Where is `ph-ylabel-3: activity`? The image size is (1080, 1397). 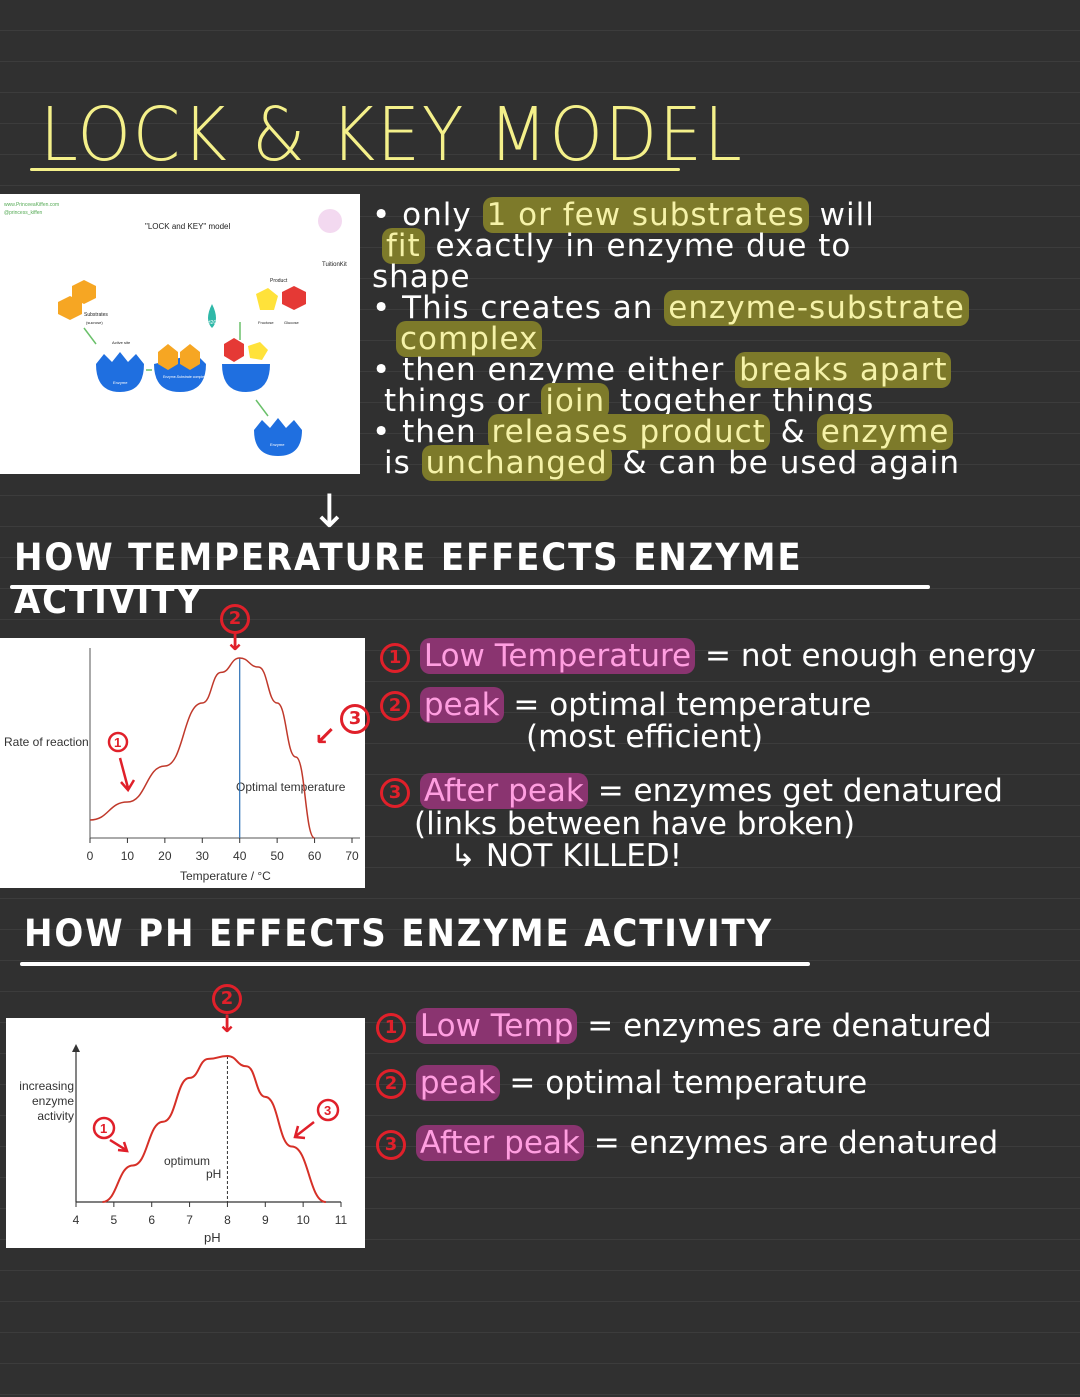
ph-ylabel-3: activity is located at coordinates (55, 1116).